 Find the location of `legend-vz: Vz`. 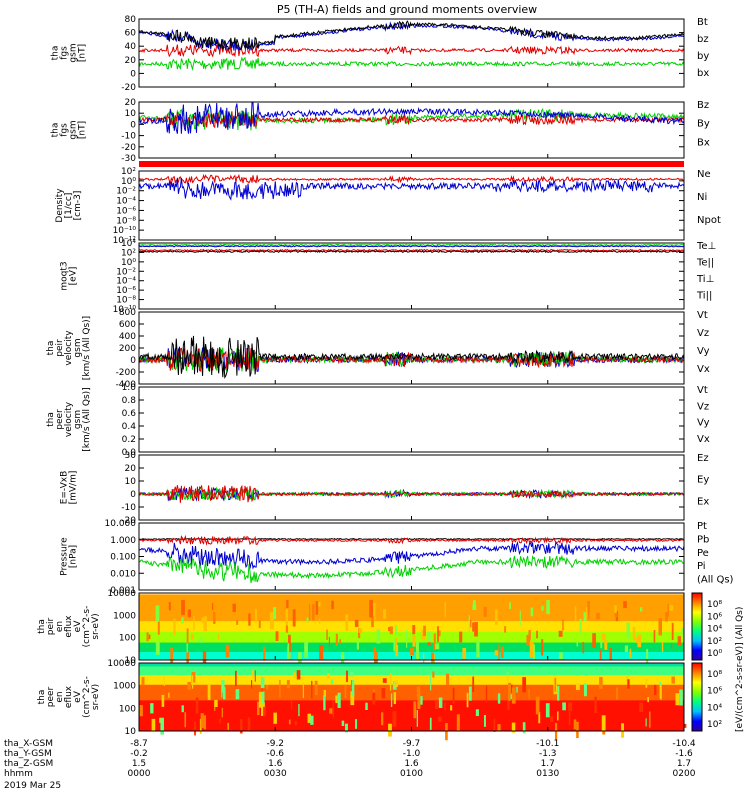

legend-vz: Vz is located at coordinates (703, 406).